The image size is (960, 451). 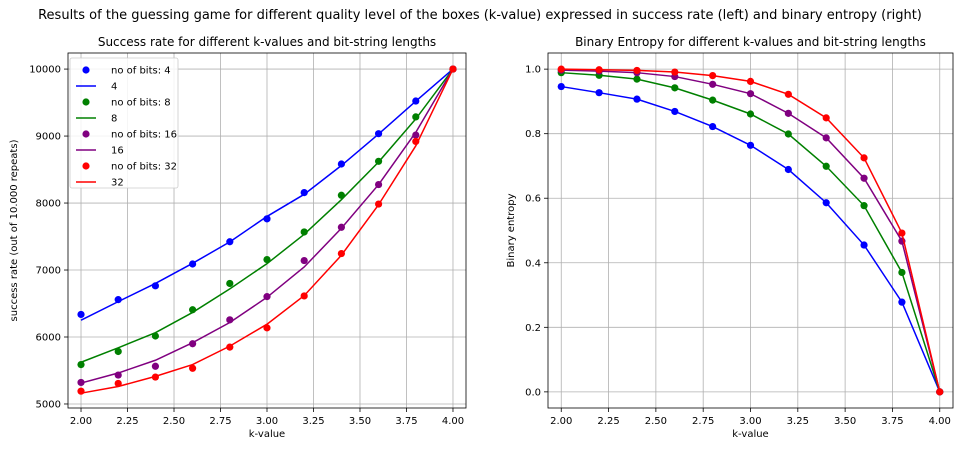 What do you see at coordinates (533, 70) in the screenshot?
I see `y-tick-label: 1.0` at bounding box center [533, 70].